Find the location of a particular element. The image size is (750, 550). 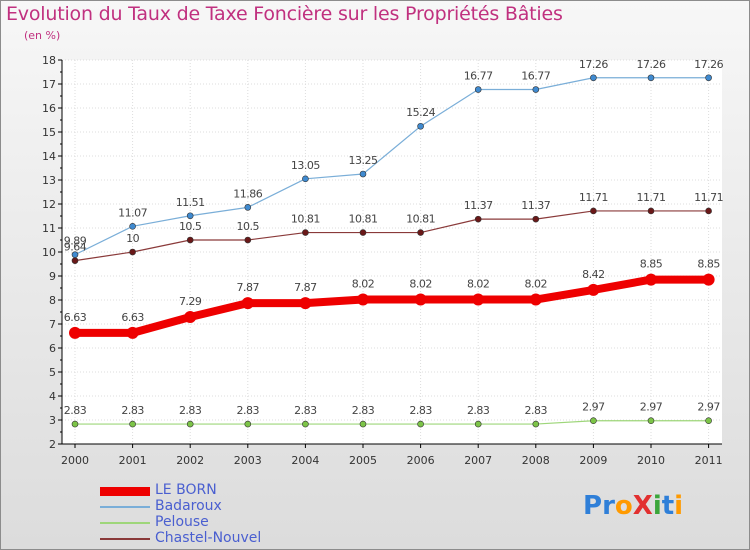

data-label: 11.51 is located at coordinates (190, 202).